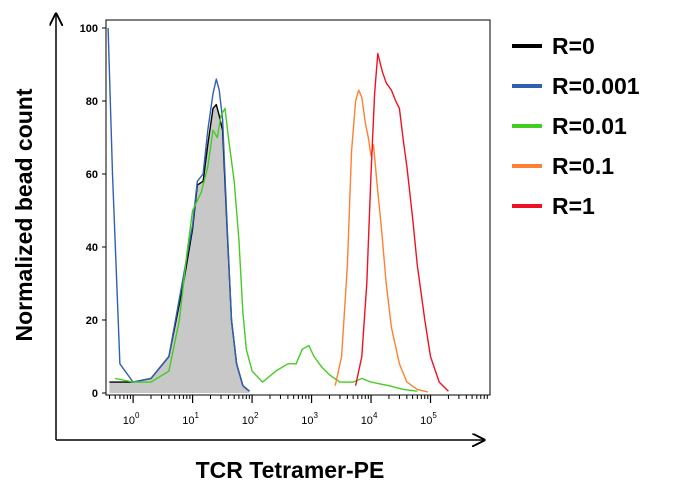 Image resolution: width=674 pixels, height=486 pixels. Describe the element at coordinates (589, 125) in the screenshot. I see `legend-label: R=0.01` at that location.